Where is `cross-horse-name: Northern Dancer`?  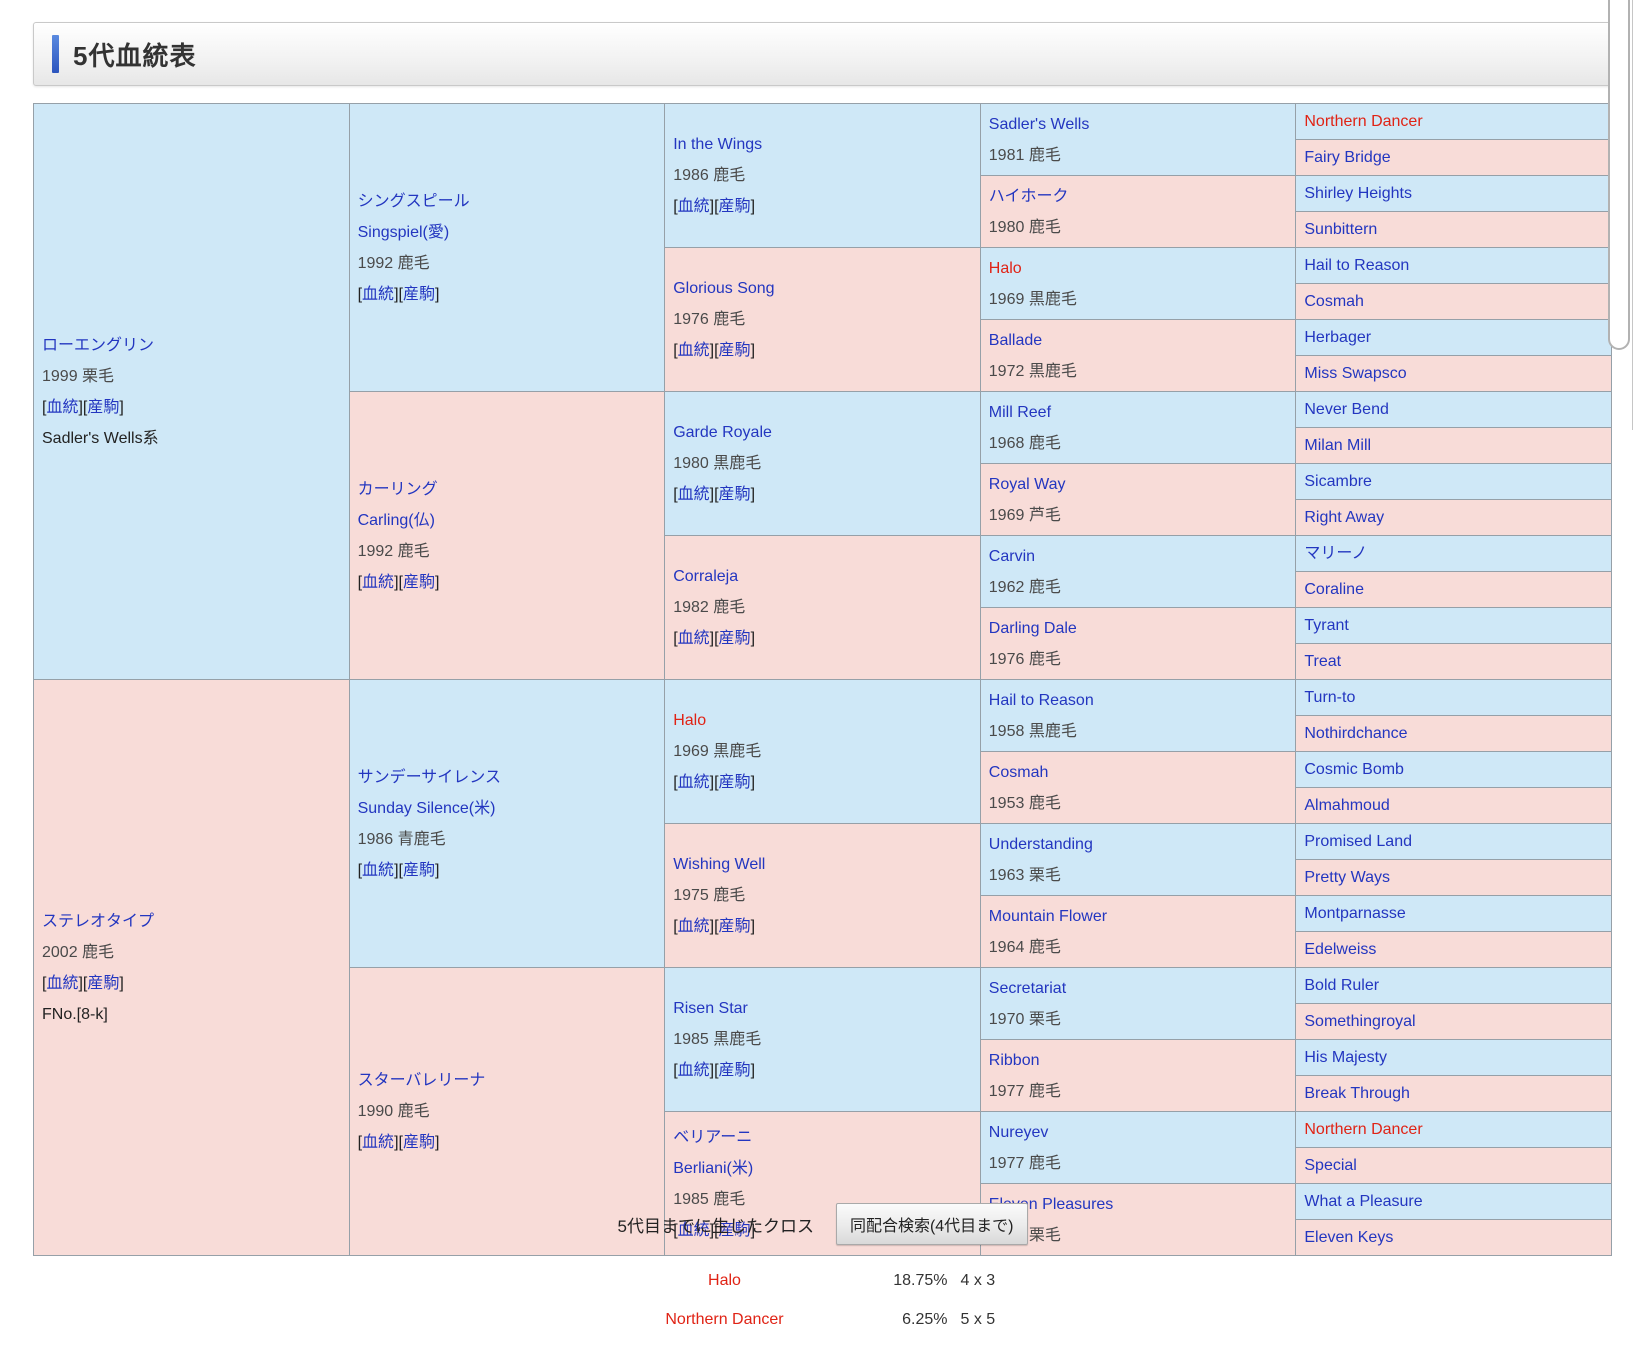
cross-horse-name: Northern Dancer is located at coordinates (724, 1319).